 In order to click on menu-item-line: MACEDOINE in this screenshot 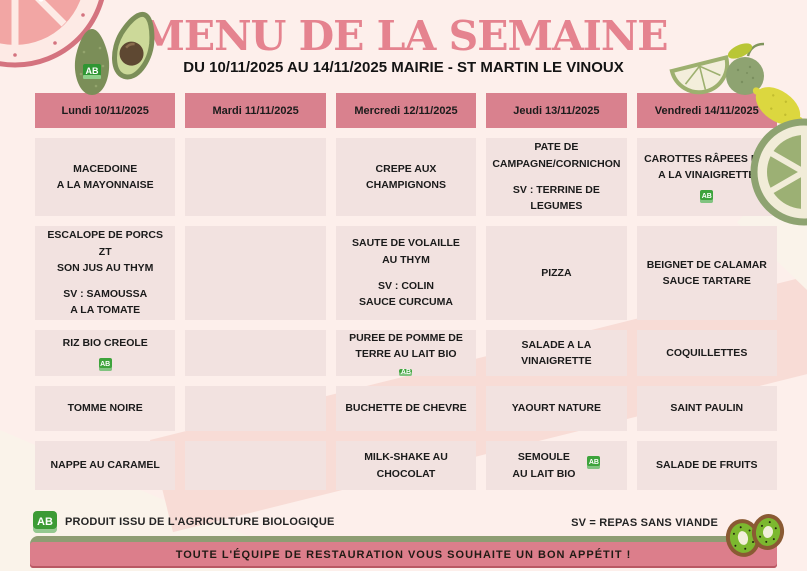, I will do `click(105, 168)`.